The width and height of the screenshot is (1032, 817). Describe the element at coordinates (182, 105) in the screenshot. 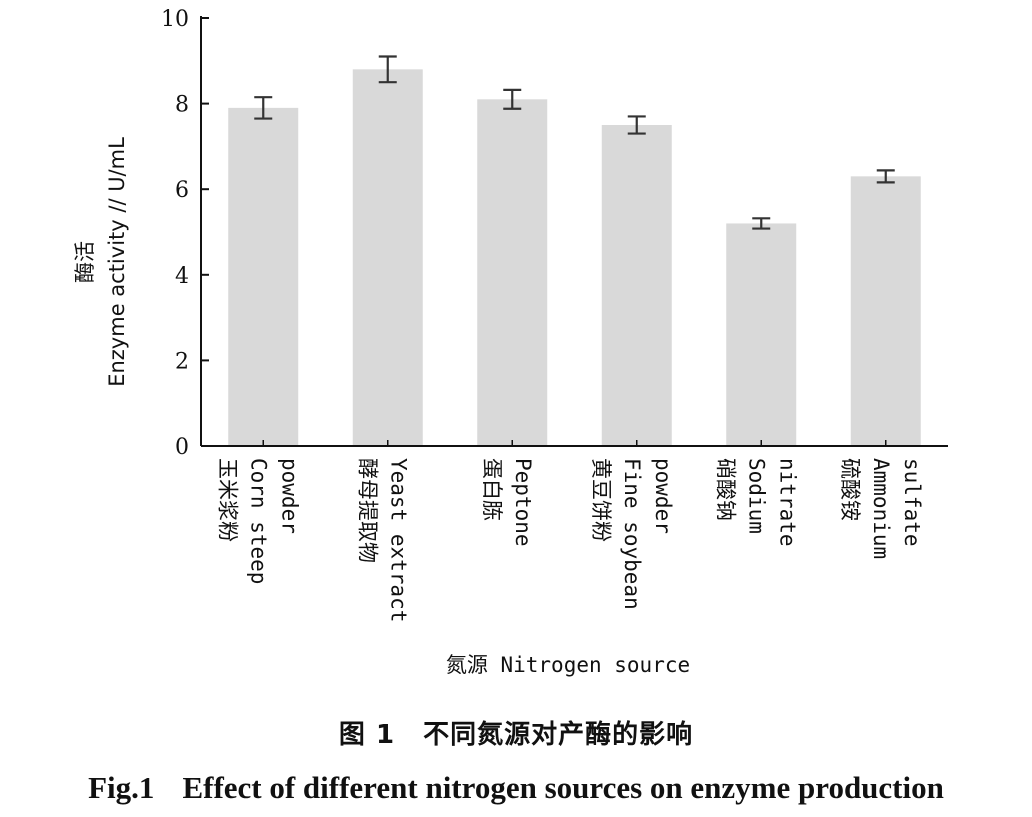

I see `y-tick-label-4: 8` at that location.